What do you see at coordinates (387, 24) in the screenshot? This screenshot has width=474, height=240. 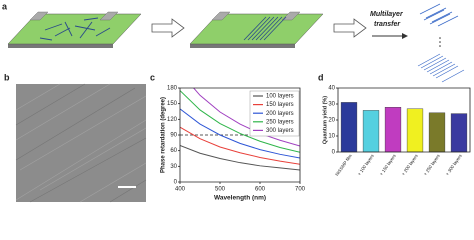 I see `annotation: transfer` at bounding box center [387, 24].